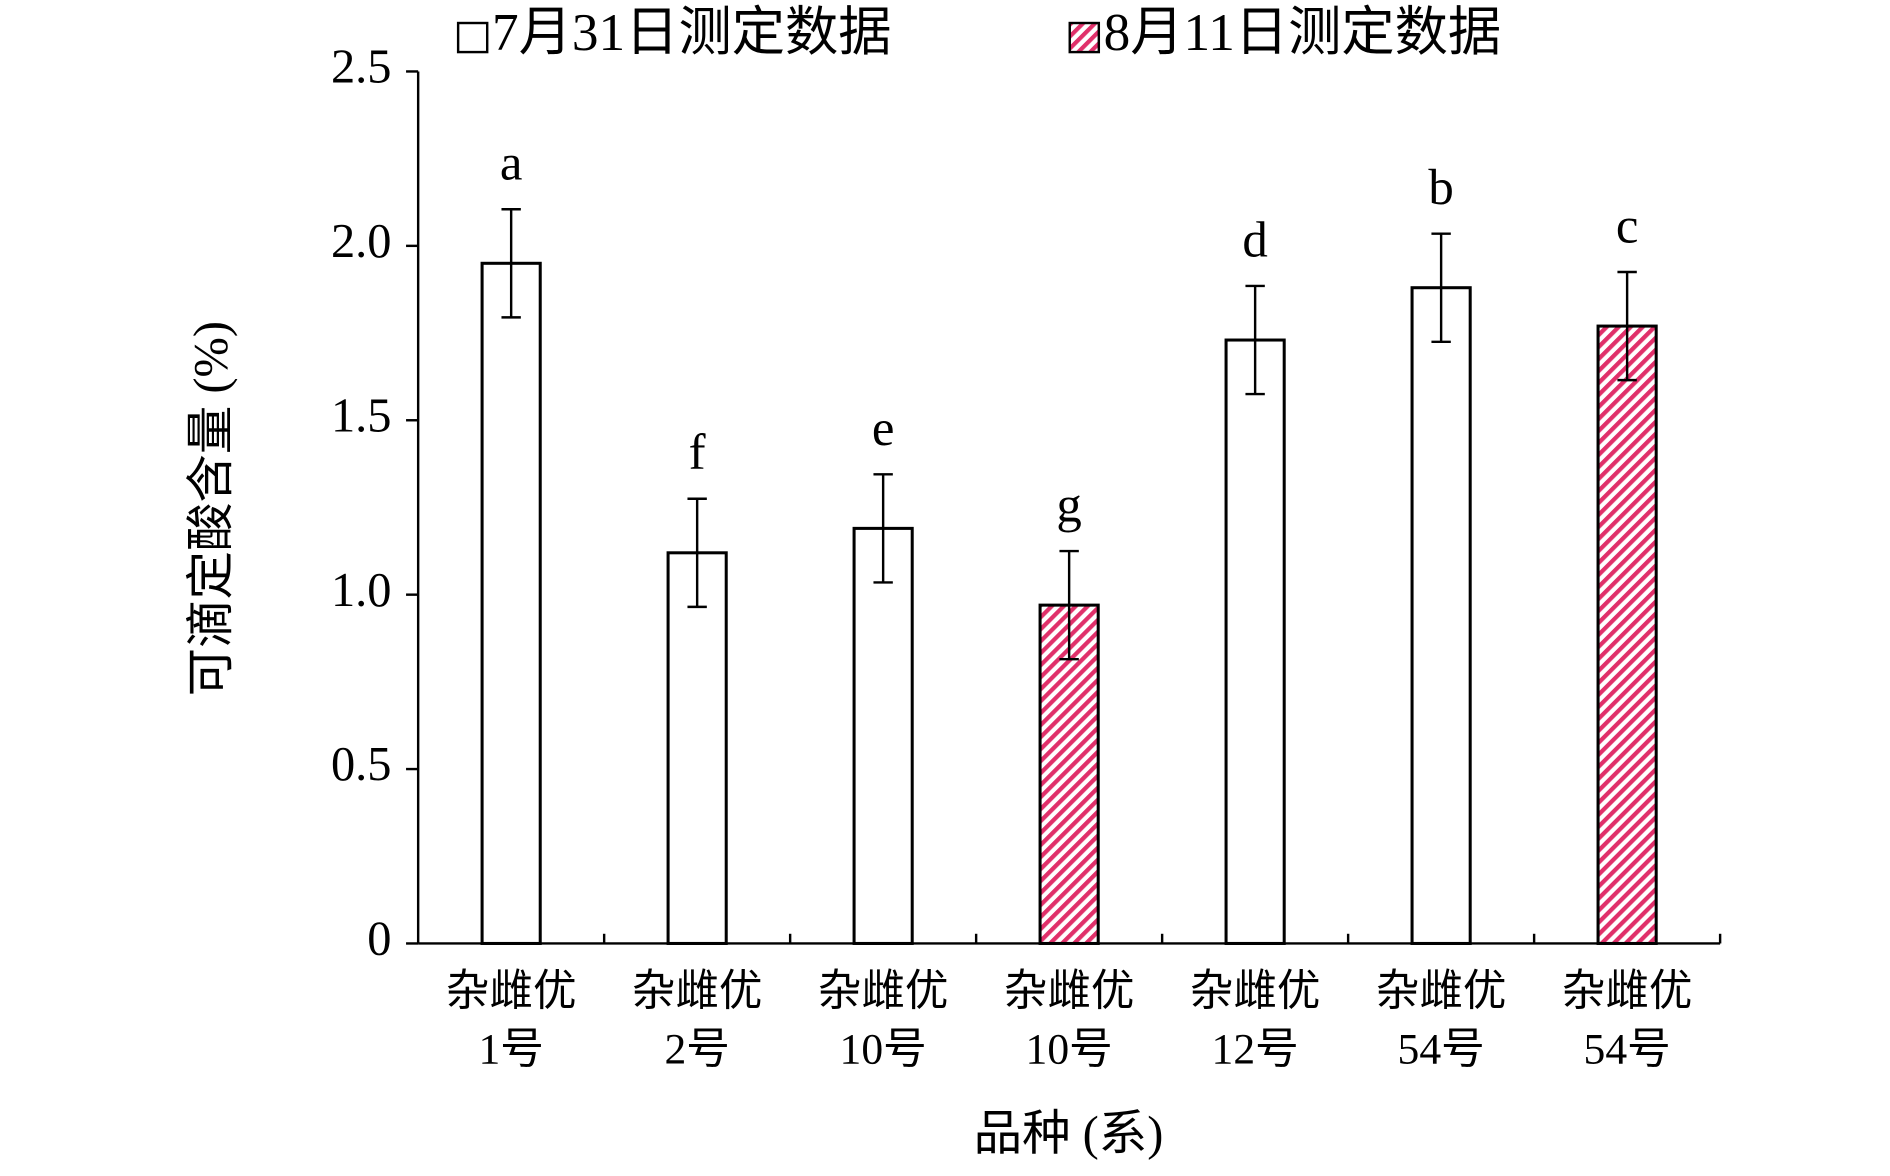 This screenshot has width=1890, height=1176. Describe the element at coordinates (1254, 240) in the screenshot. I see `significance-letter: d` at that location.